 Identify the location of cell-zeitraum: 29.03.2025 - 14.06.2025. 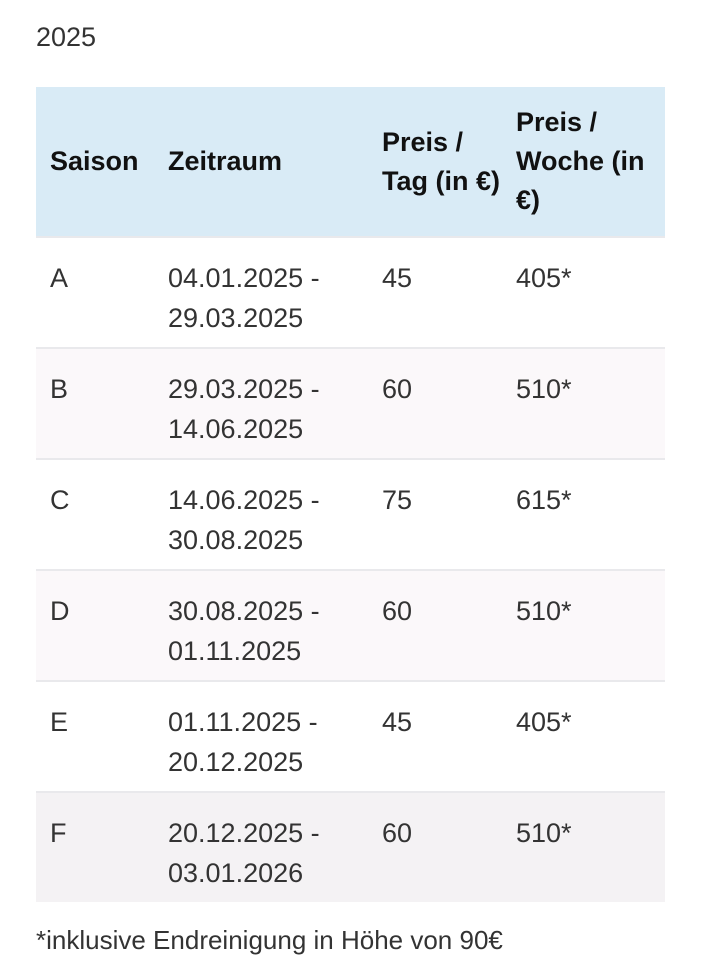
(261, 403).